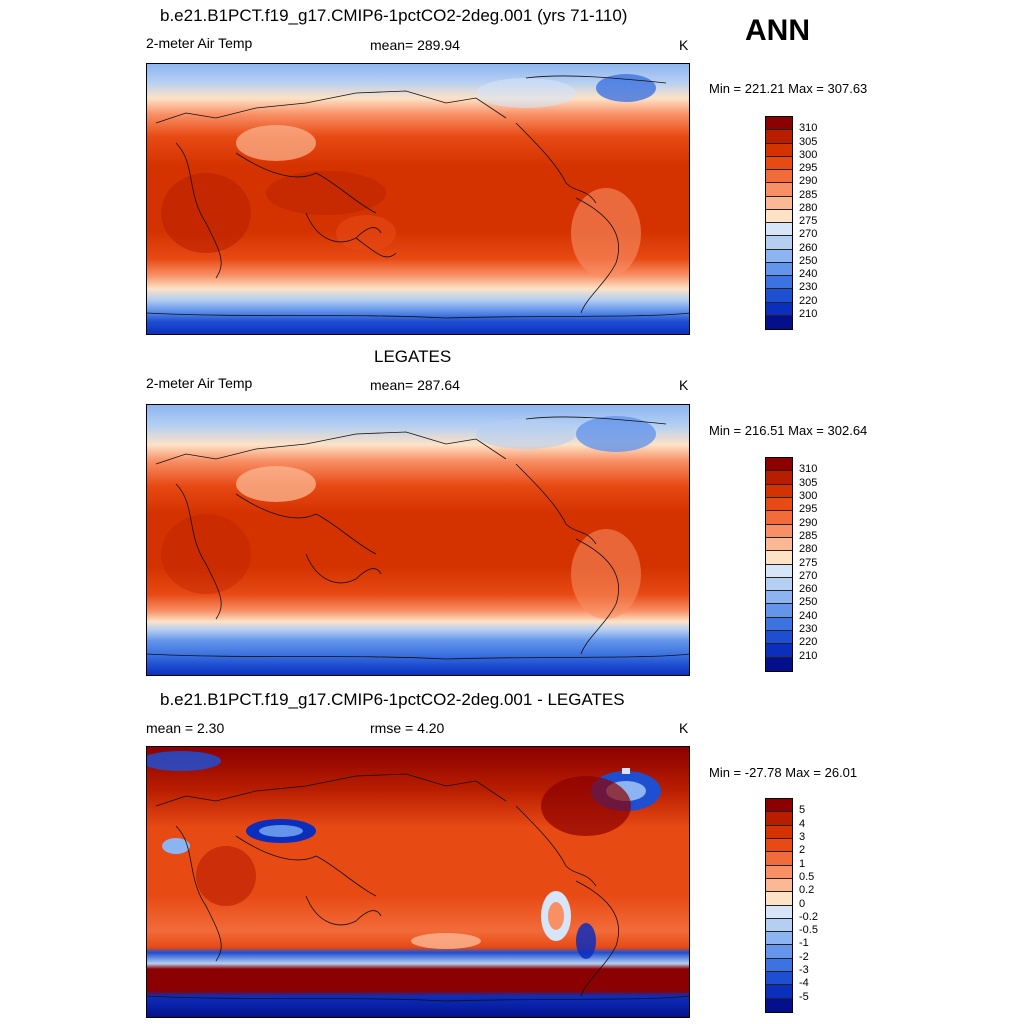 Image resolution: width=1024 pixels, height=1024 pixels. I want to click on colorbar-tick-label: 295, so click(808, 168).